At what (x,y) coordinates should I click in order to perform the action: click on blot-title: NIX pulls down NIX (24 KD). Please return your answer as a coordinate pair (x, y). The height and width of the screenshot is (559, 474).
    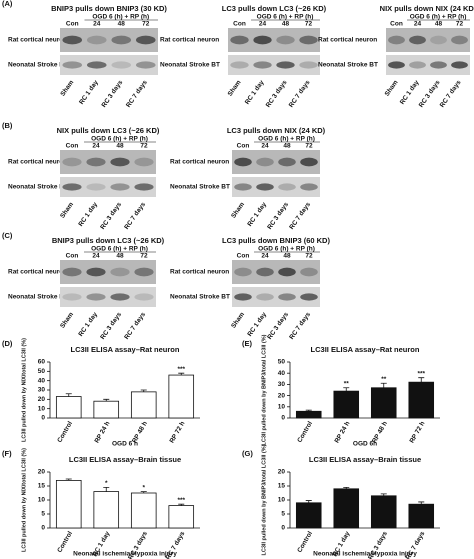
    Looking at the image, I should click on (427, 8).